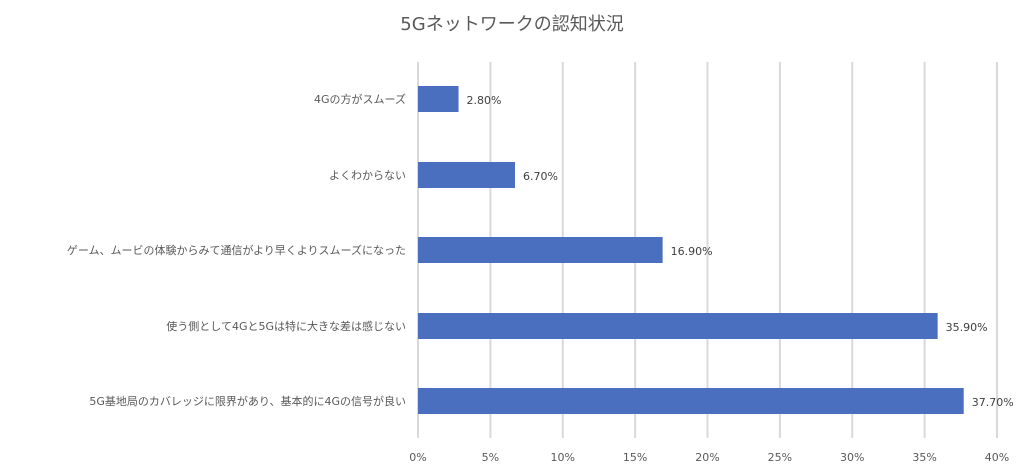 Image resolution: width=1024 pixels, height=470 pixels. What do you see at coordinates (563, 457) in the screenshot?
I see `x-tick-label: 10%` at bounding box center [563, 457].